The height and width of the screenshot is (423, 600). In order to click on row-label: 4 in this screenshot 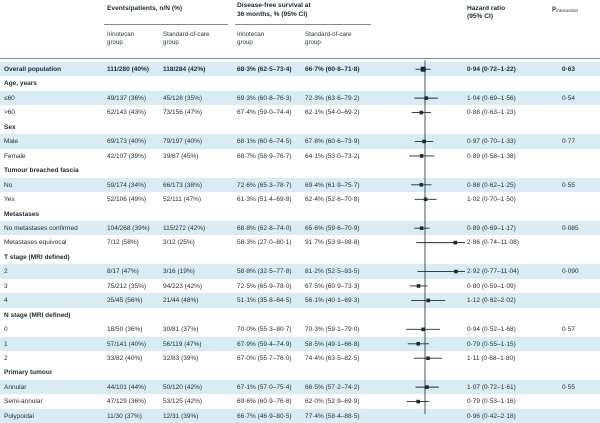, I will do `click(6, 301)`.